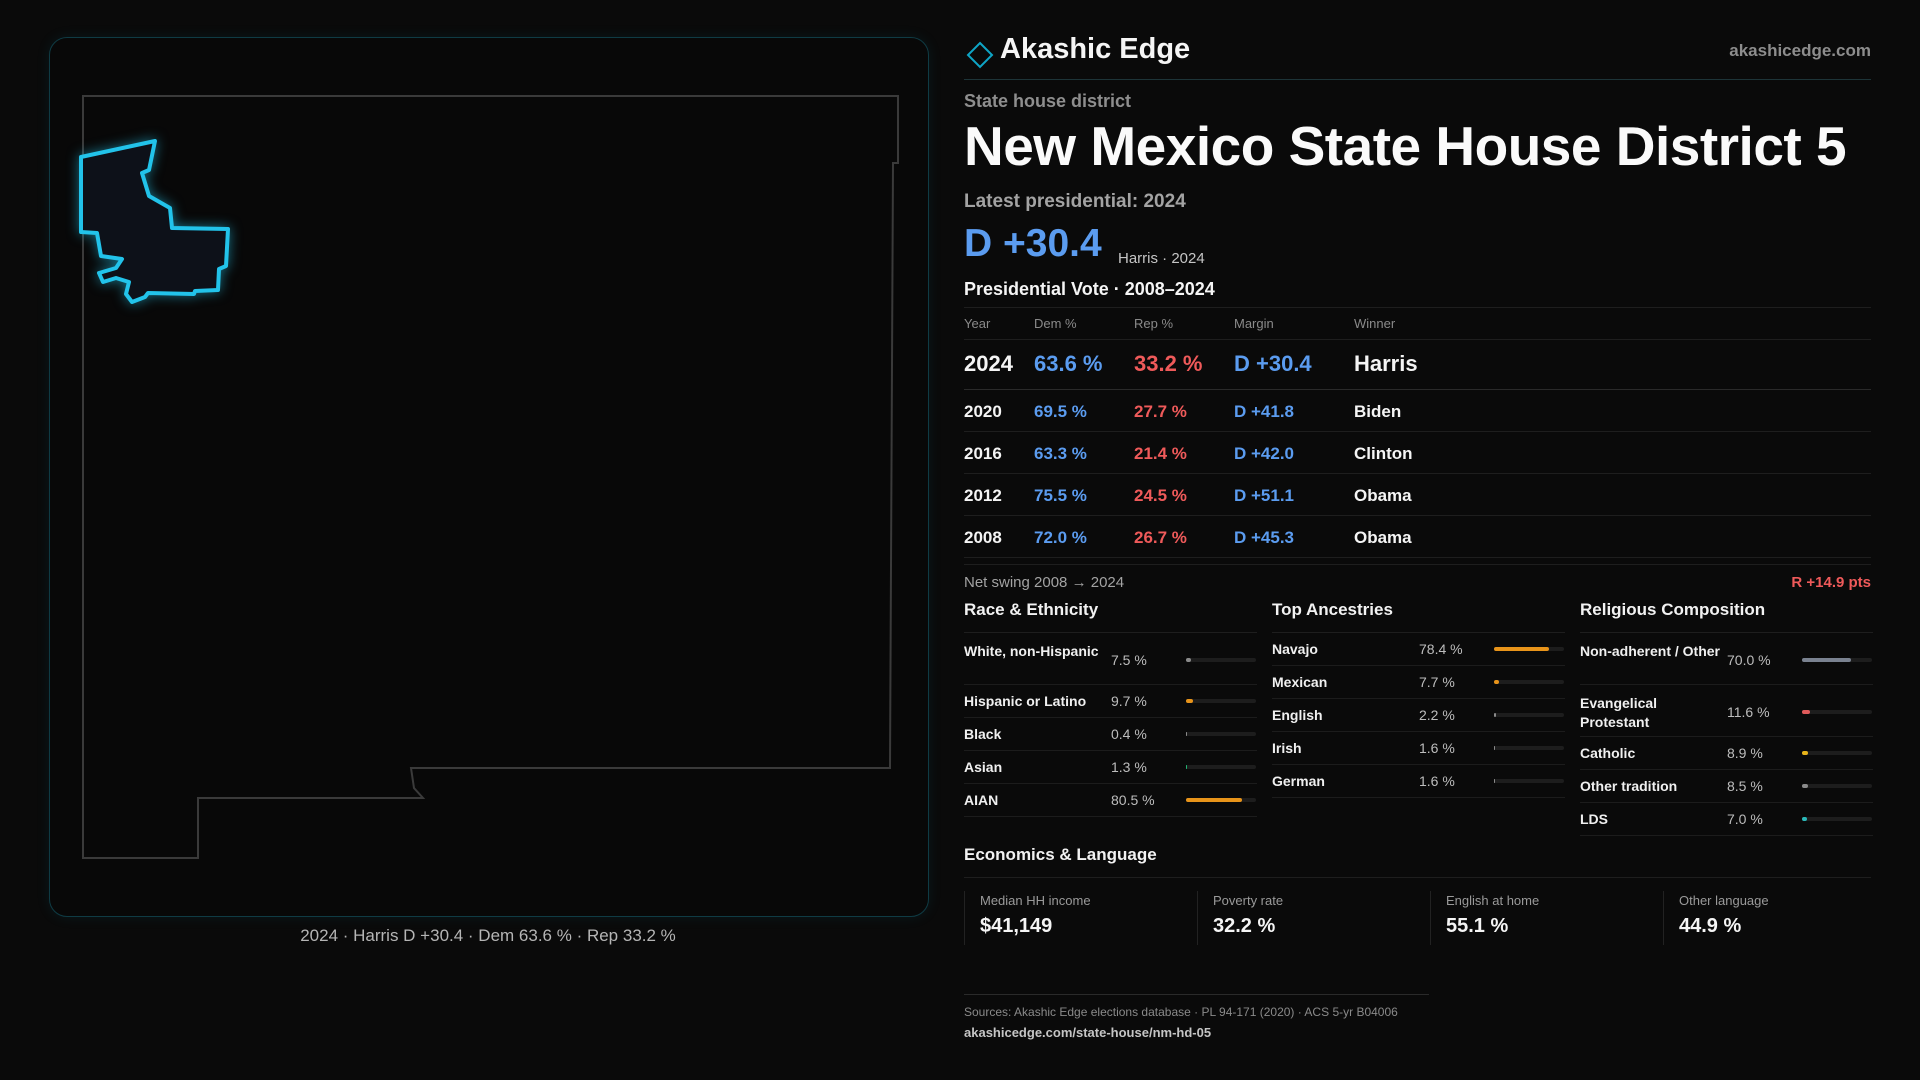  Describe the element at coordinates (983, 537) in the screenshot. I see `cell-year: 2008` at that location.